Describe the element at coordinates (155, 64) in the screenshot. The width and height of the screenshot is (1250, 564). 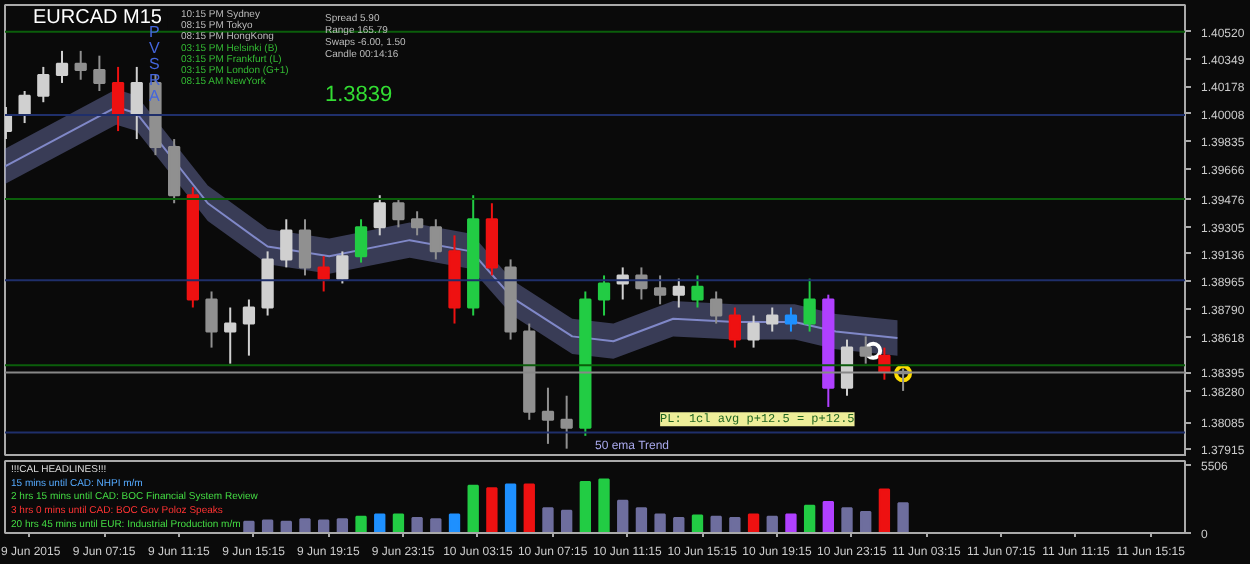
I see `annotation: PVSRA` at that location.